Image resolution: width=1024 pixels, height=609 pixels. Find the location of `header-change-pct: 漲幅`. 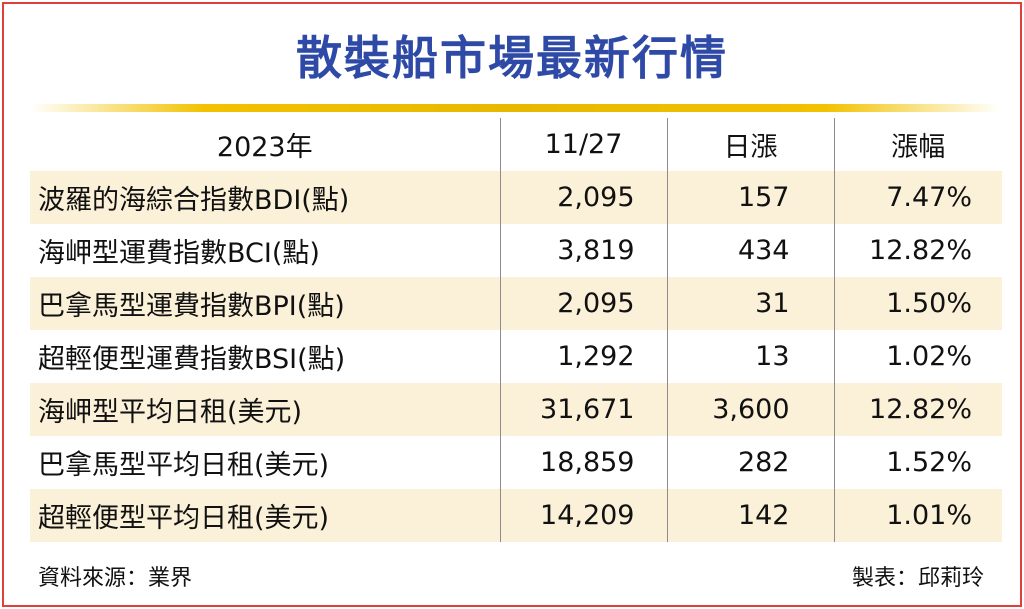

header-change-pct: 漲幅 is located at coordinates (917, 144).